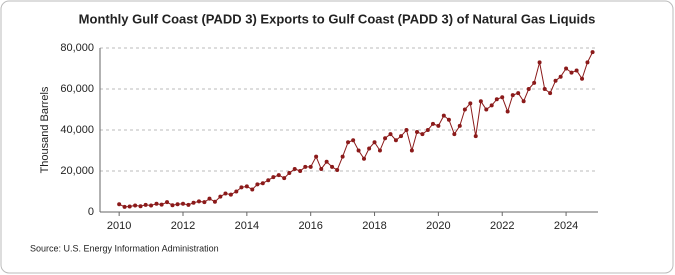  What do you see at coordinates (91, 212) in the screenshot?
I see `y-tick-label: 0` at bounding box center [91, 212].